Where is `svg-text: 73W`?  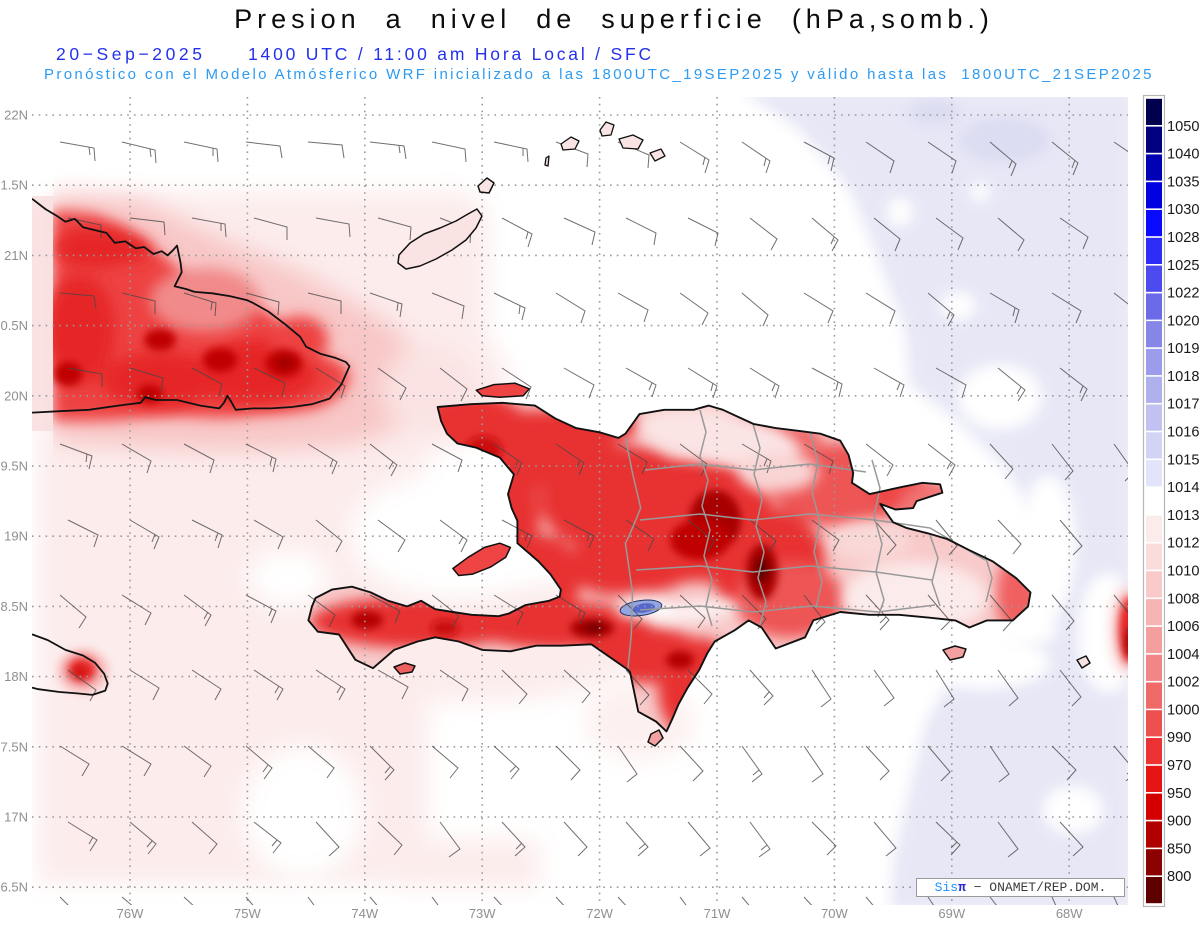
svg-text: 73W is located at coordinates (482, 913).